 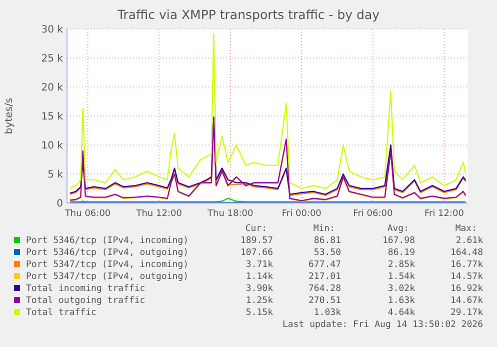 What do you see at coordinates (52, 88) in the screenshot?
I see `y-tick-label: 20 k` at bounding box center [52, 88].